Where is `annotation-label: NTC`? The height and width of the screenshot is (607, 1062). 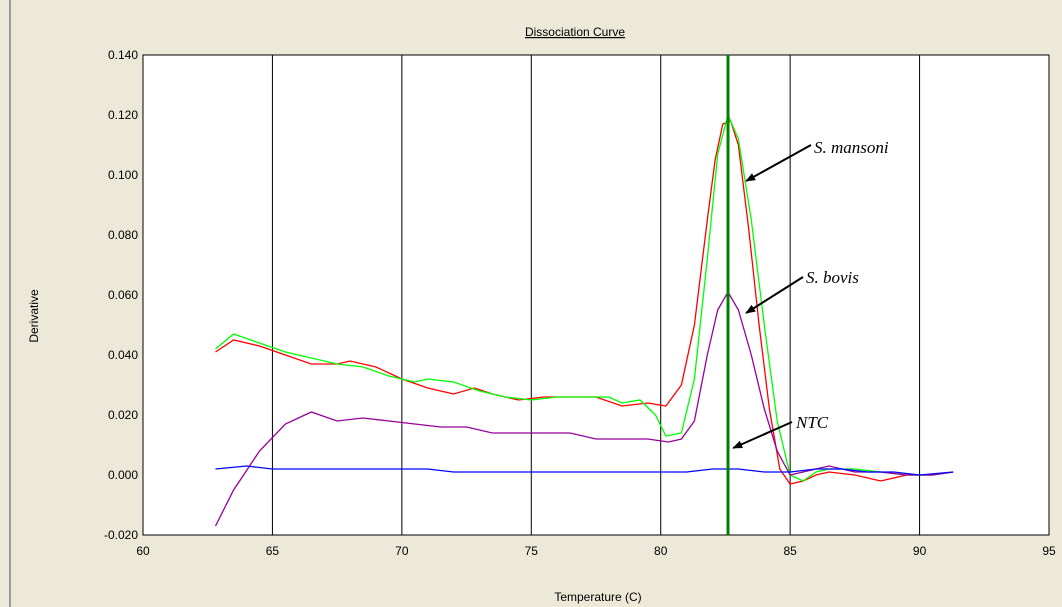
annotation-label: NTC is located at coordinates (812, 422).